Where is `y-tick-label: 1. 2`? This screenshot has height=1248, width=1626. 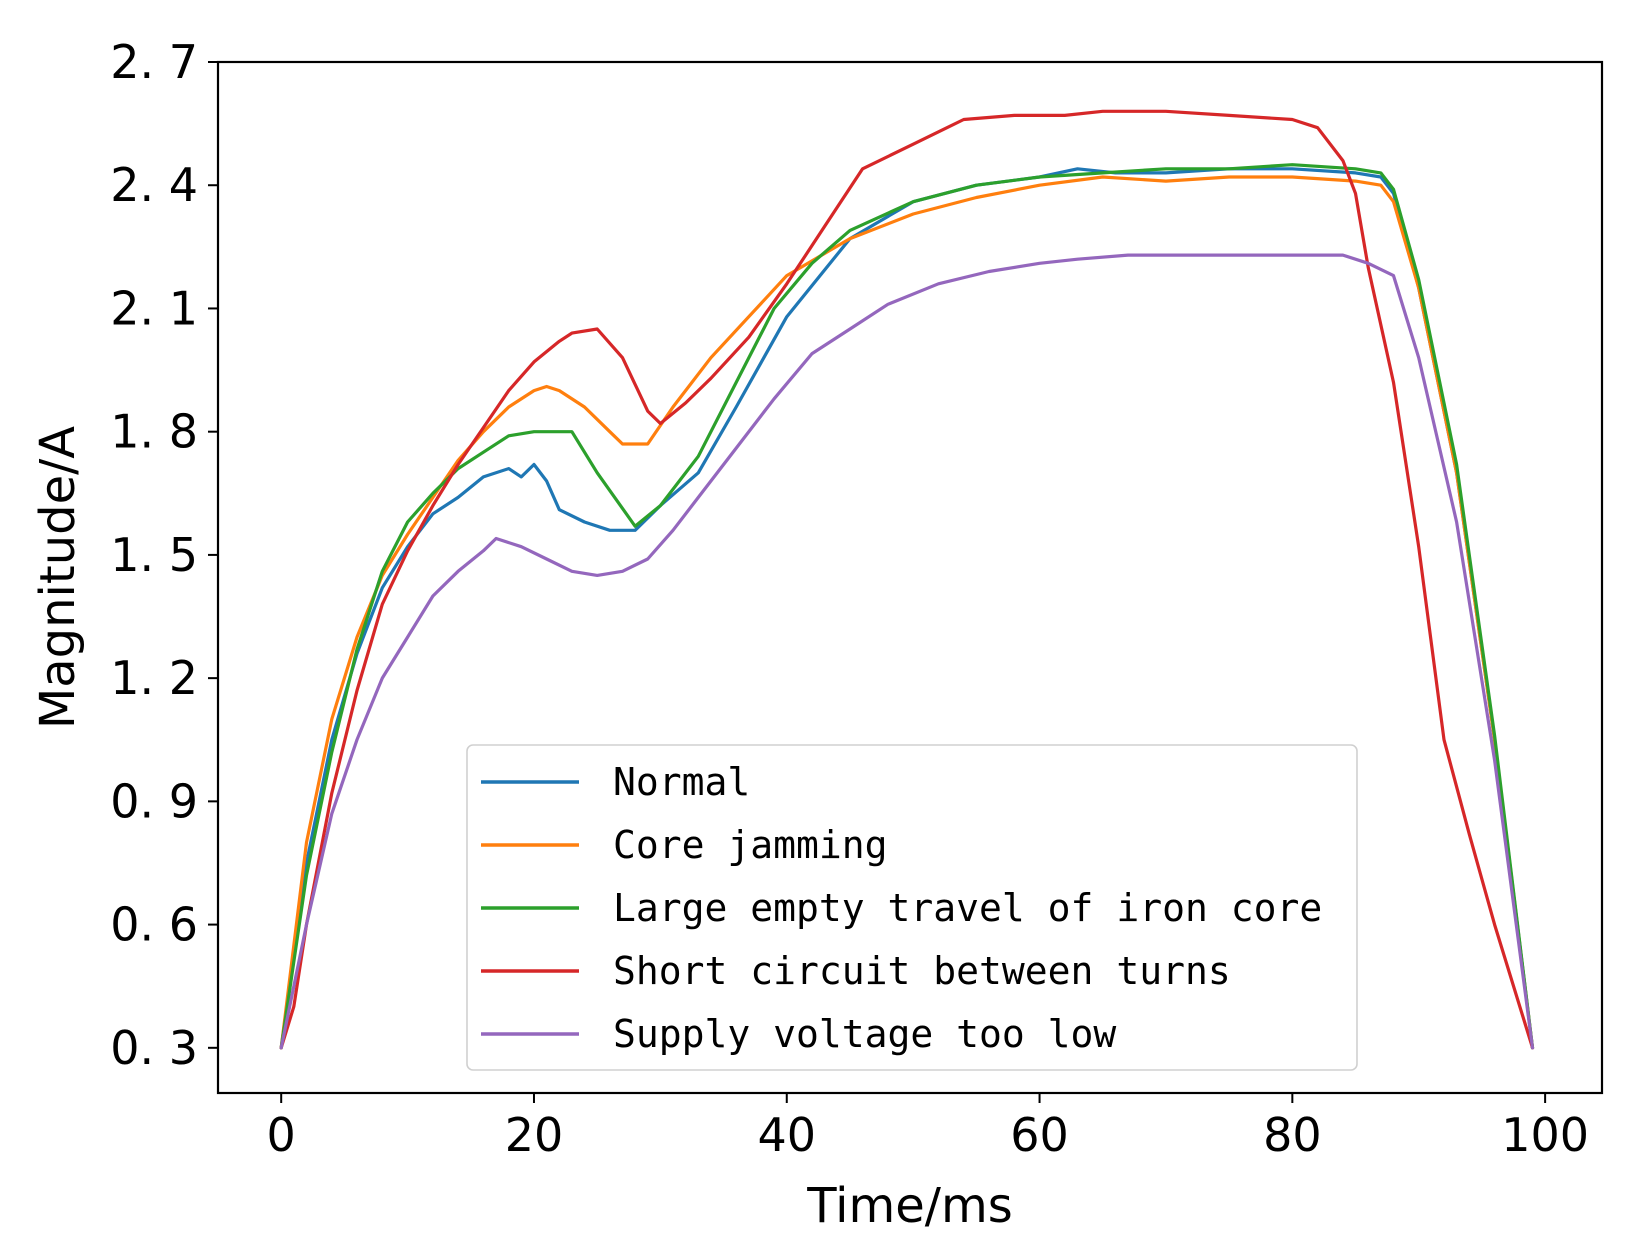
y-tick-label: 1. 2 is located at coordinates (154, 678).